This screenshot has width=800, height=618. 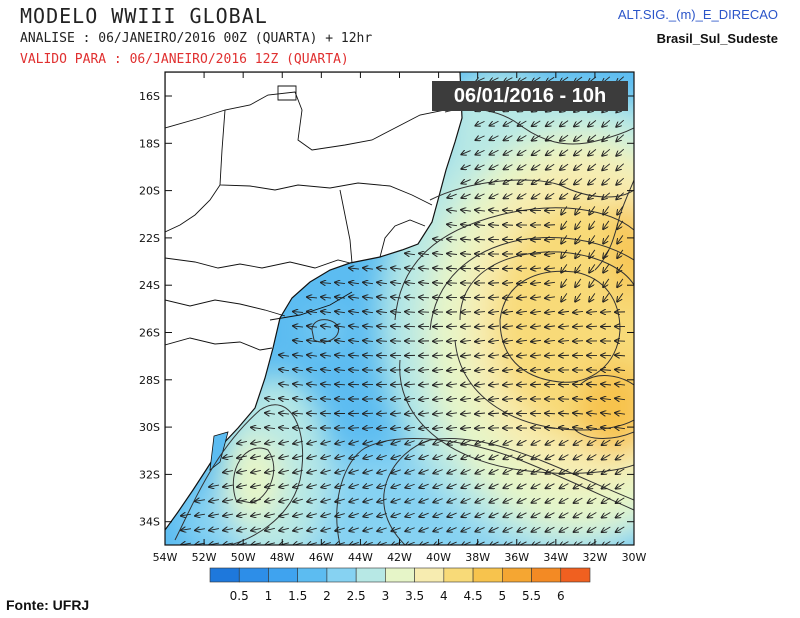 I want to click on lat-label: 20S, so click(x=149, y=191).